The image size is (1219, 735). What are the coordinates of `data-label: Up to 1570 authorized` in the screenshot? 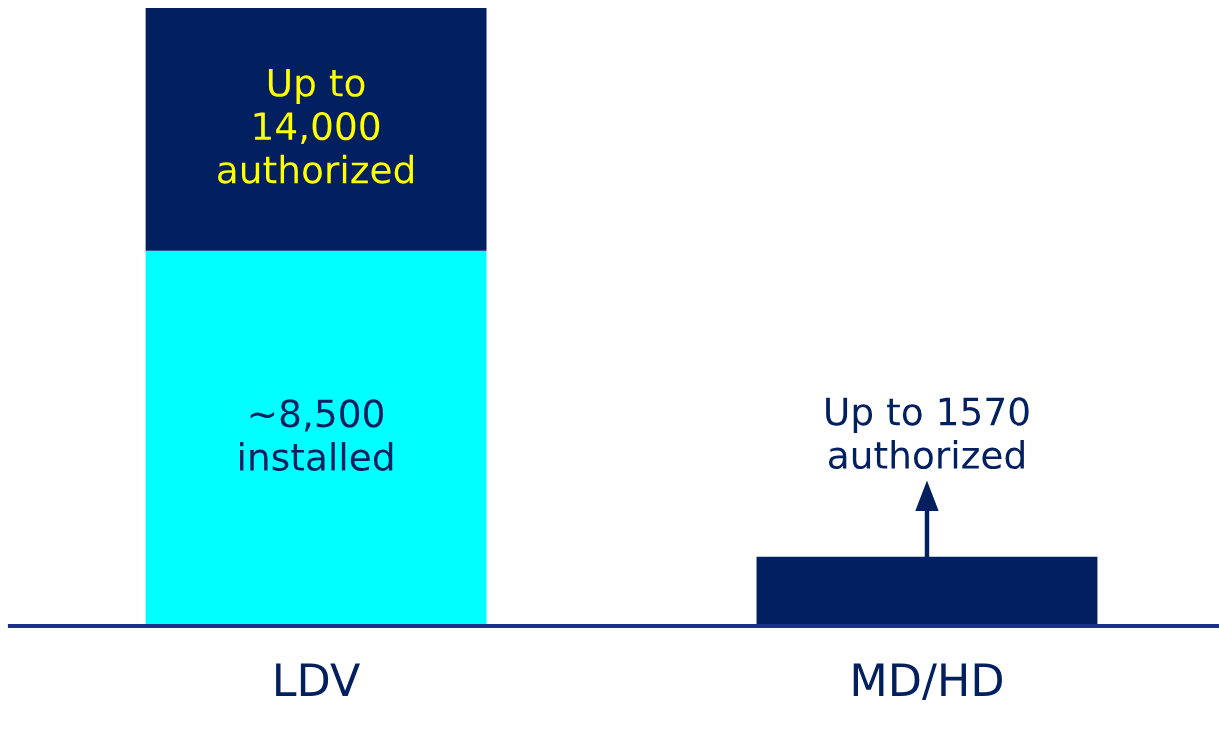 It's located at (927, 433).